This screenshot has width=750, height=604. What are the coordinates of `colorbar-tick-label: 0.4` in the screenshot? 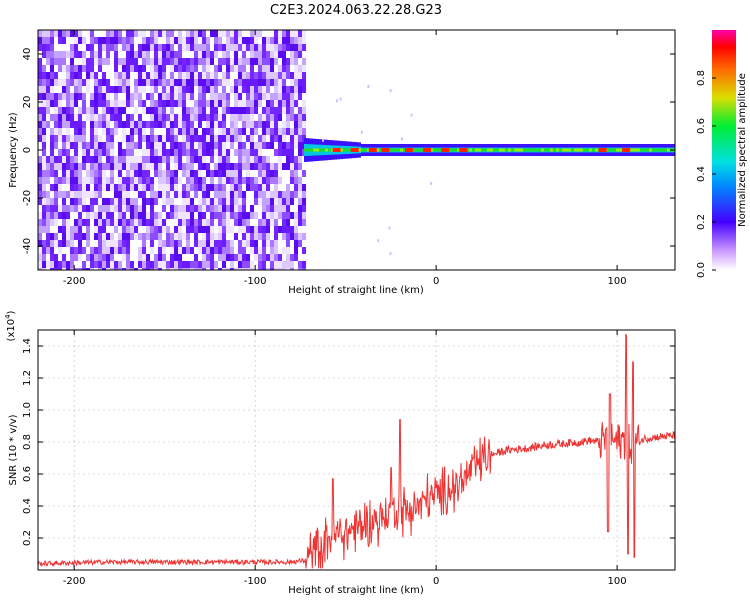 It's located at (701, 174).